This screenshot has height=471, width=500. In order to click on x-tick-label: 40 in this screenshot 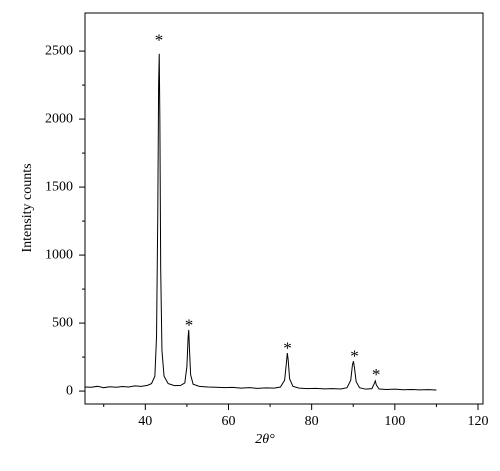, I will do `click(145, 421)`.